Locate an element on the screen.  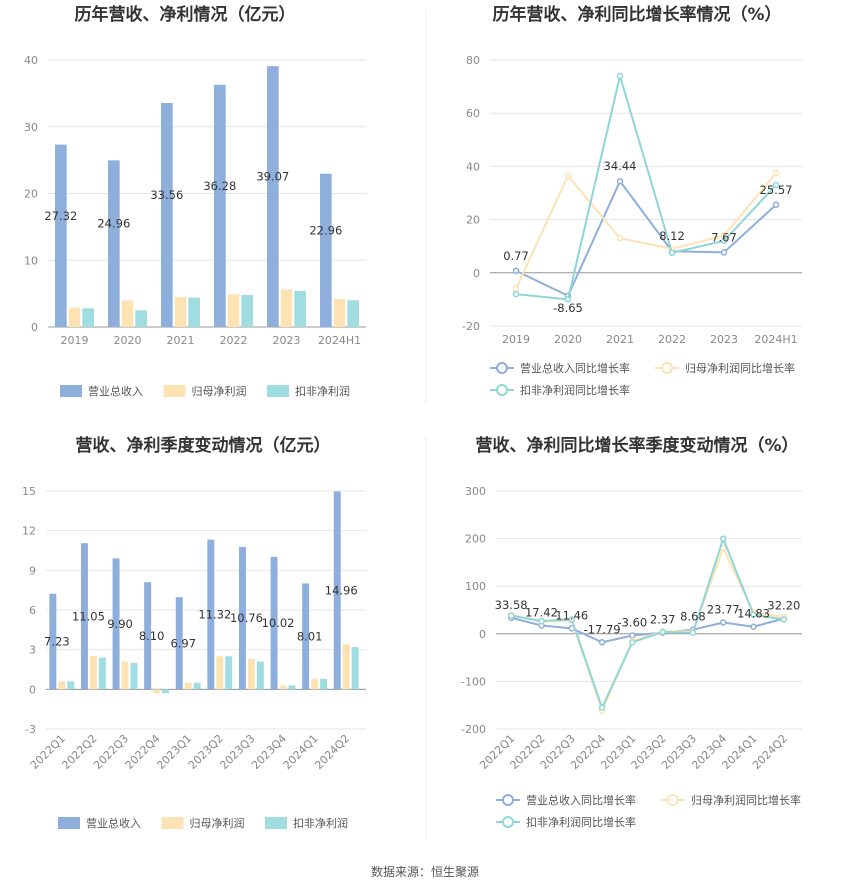
quarterly-growth-point-s0-2024q1 is located at coordinates (753, 626).